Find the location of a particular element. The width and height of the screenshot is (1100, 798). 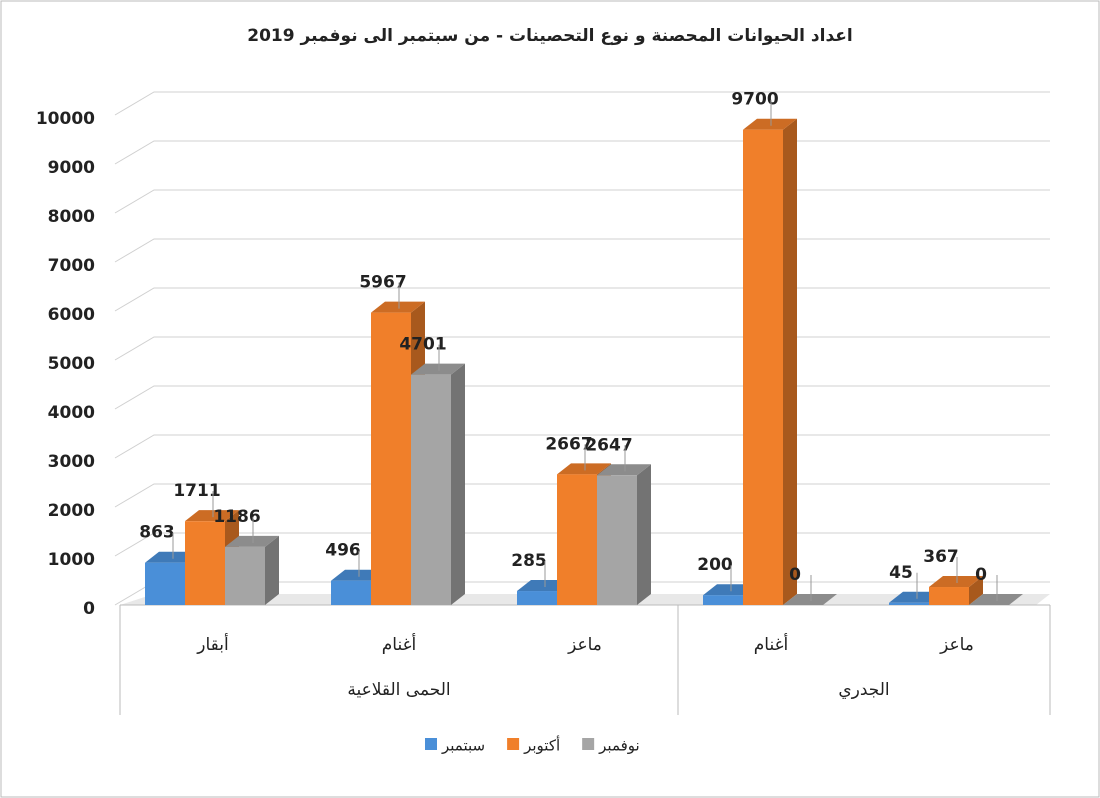

y-tick-label: 3000 is located at coordinates (71, 462).